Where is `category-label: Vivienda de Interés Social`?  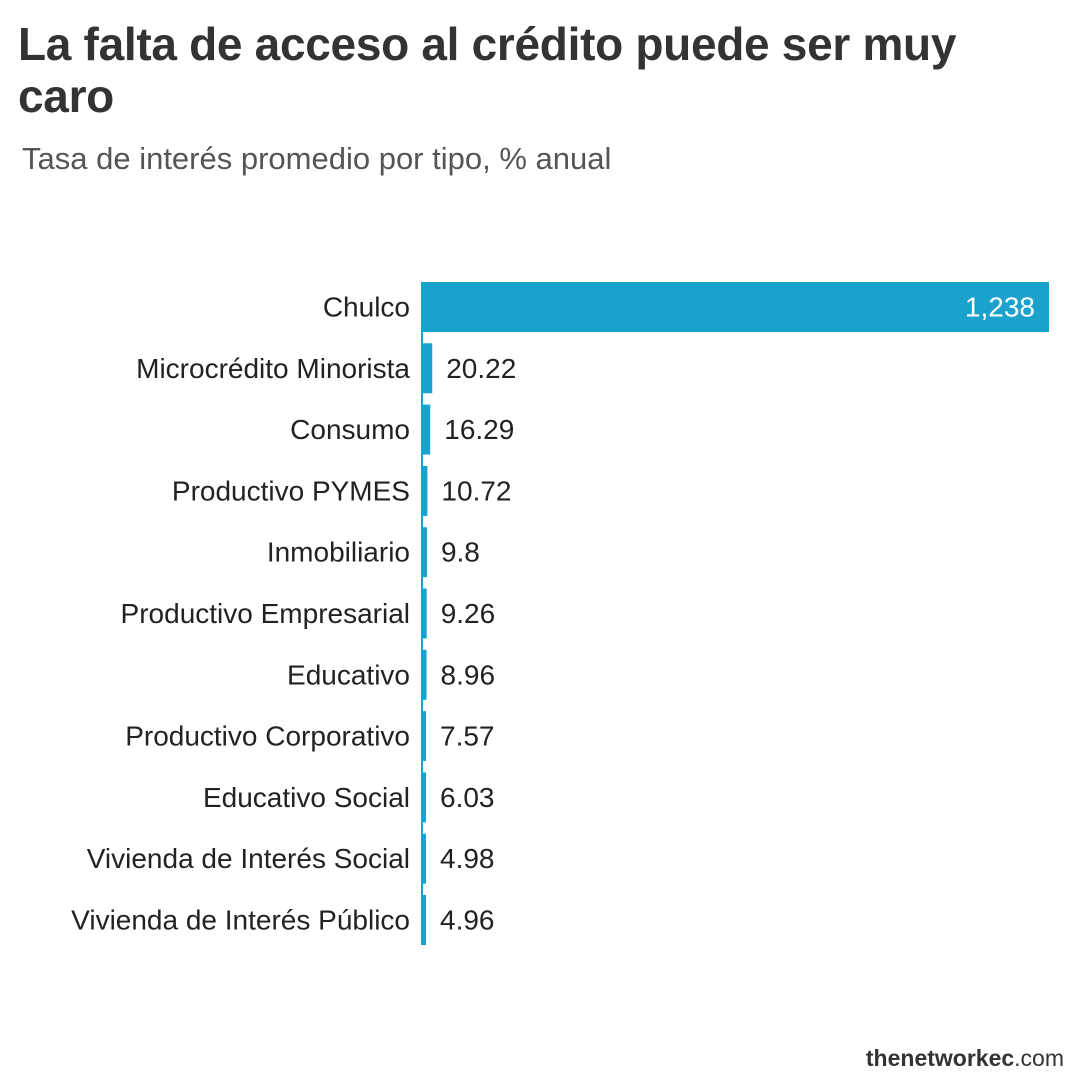 category-label: Vivienda de Interés Social is located at coordinates (248, 858).